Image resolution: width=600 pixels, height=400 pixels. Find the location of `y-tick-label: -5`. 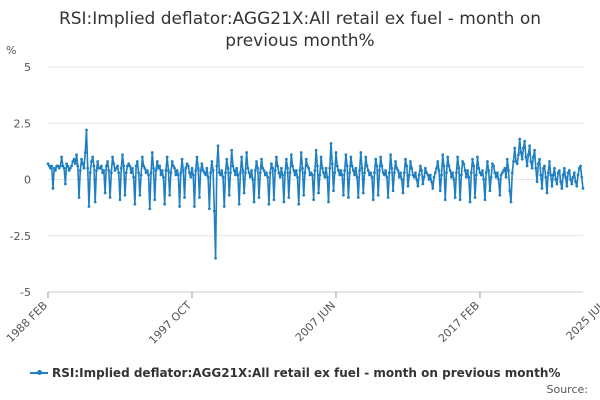

y-tick-label: -5 is located at coordinates (25, 292).